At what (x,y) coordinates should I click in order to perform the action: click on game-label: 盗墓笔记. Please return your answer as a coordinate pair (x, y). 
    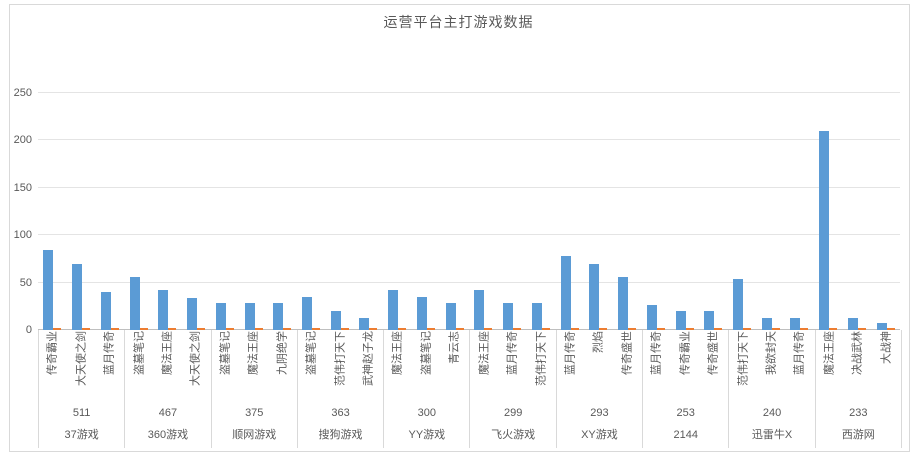
    Looking at the image, I should click on (139, 353).